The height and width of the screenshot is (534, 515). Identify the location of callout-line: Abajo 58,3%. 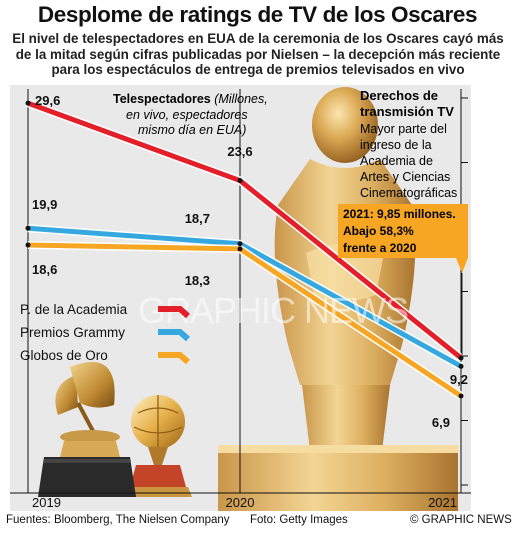
(378, 231).